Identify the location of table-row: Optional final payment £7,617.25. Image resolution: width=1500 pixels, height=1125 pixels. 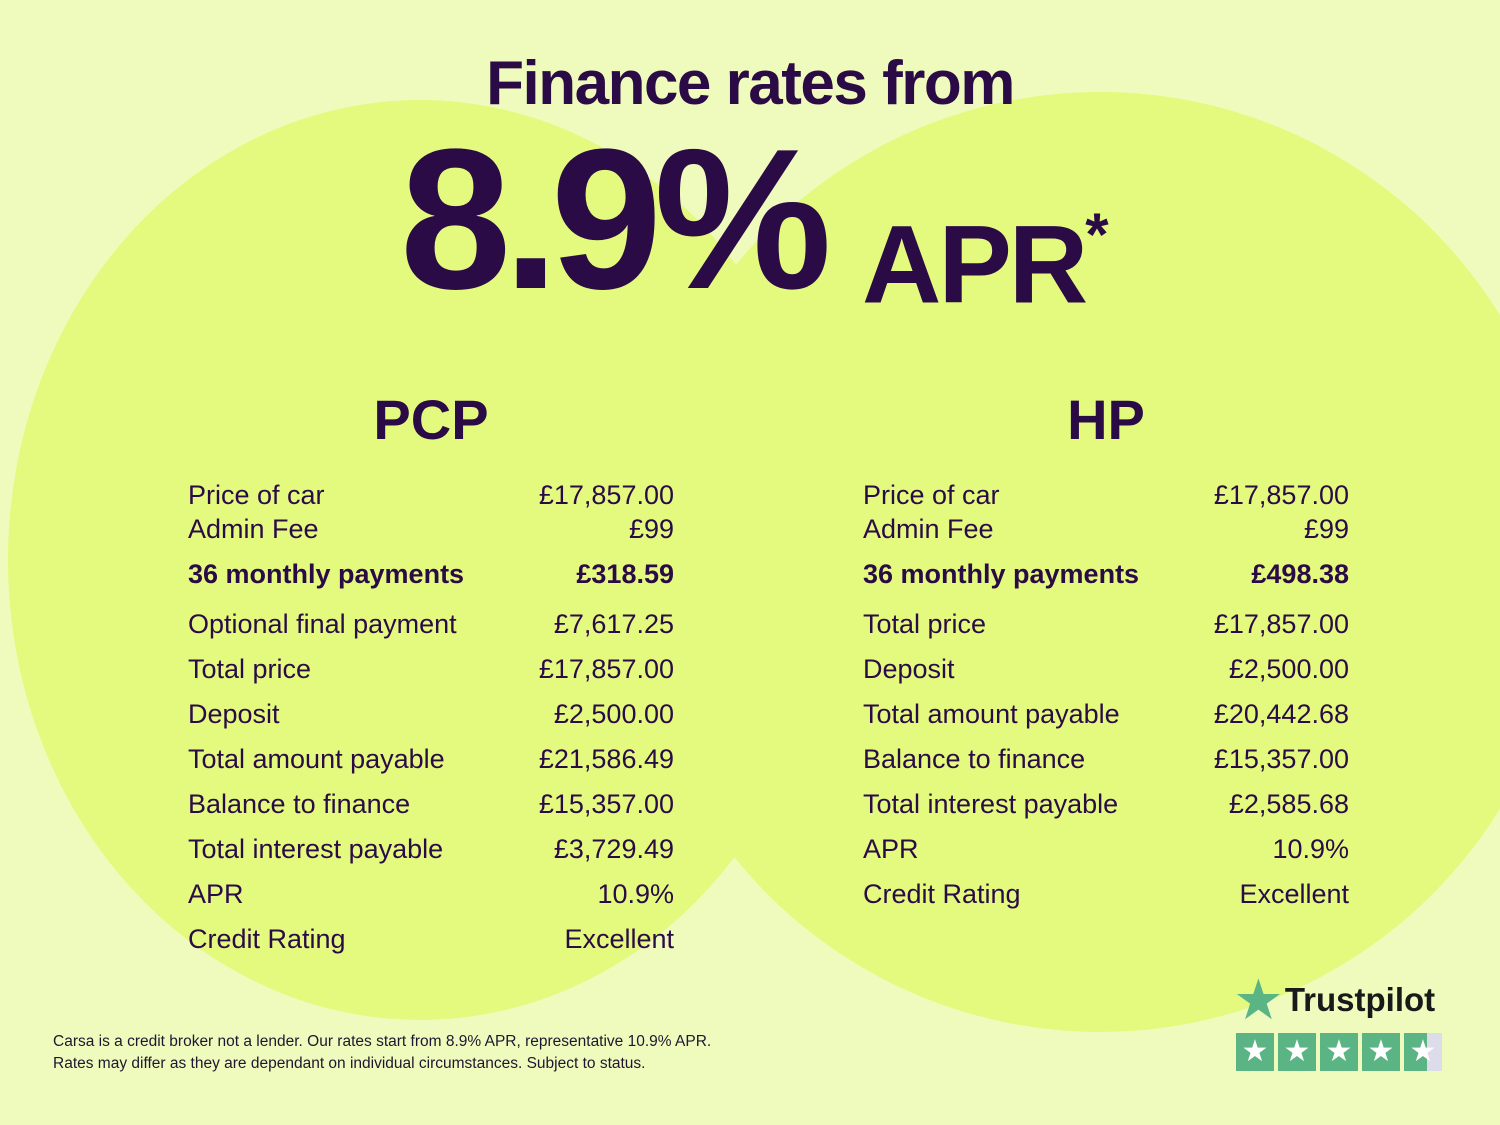
(431, 624).